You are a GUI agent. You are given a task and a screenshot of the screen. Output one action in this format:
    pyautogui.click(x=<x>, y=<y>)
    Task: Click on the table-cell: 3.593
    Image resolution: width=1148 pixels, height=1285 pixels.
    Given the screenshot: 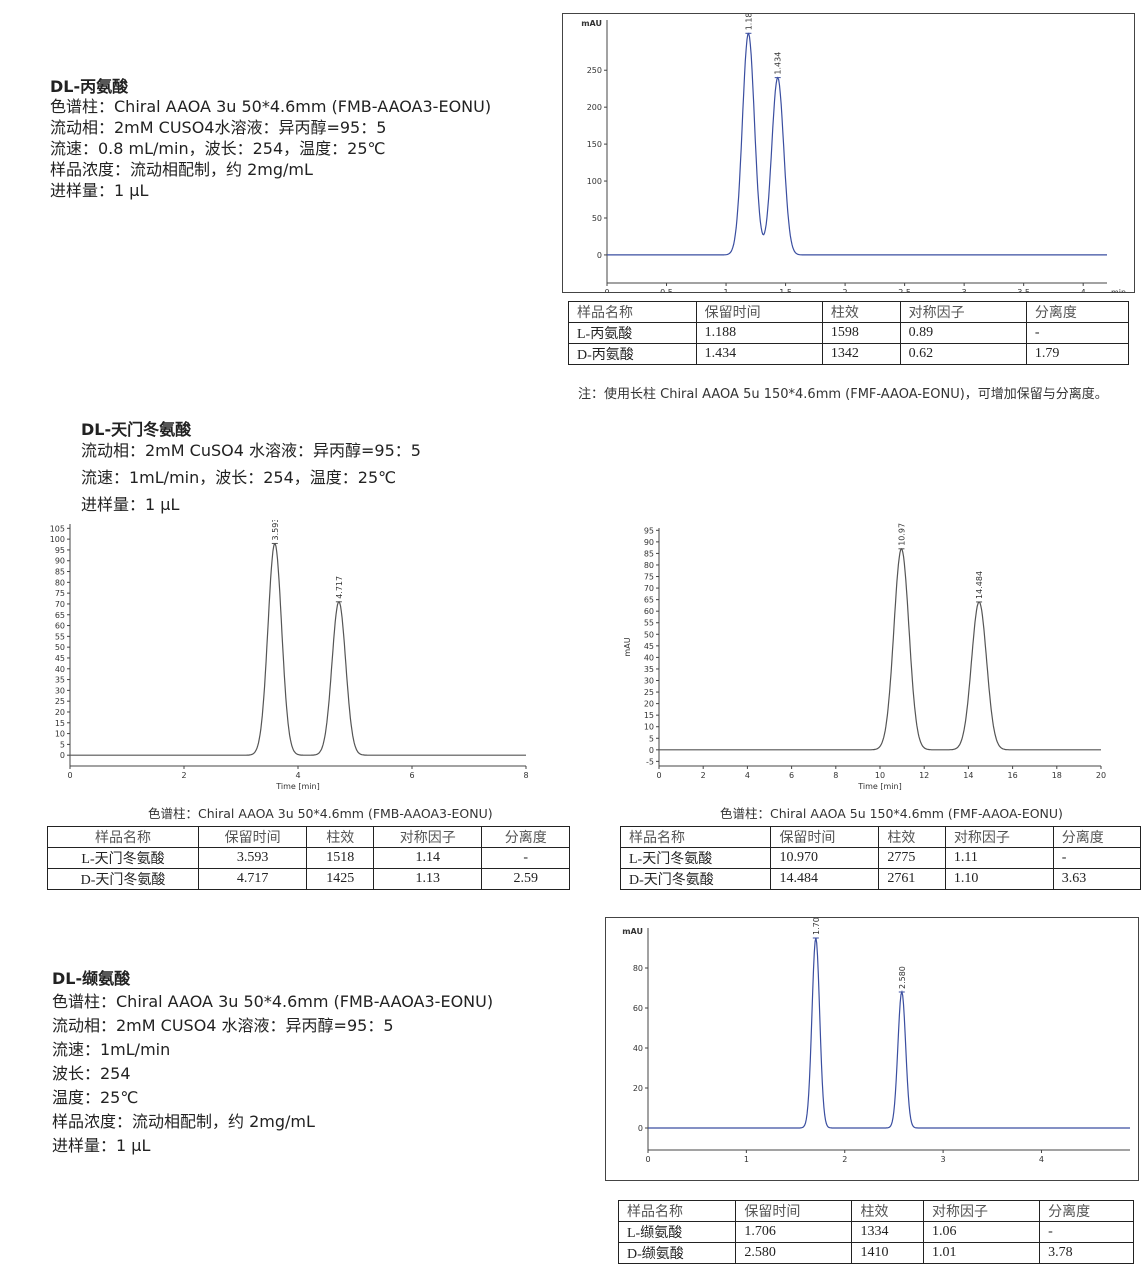 What is the action you would take?
    pyautogui.click(x=253, y=858)
    